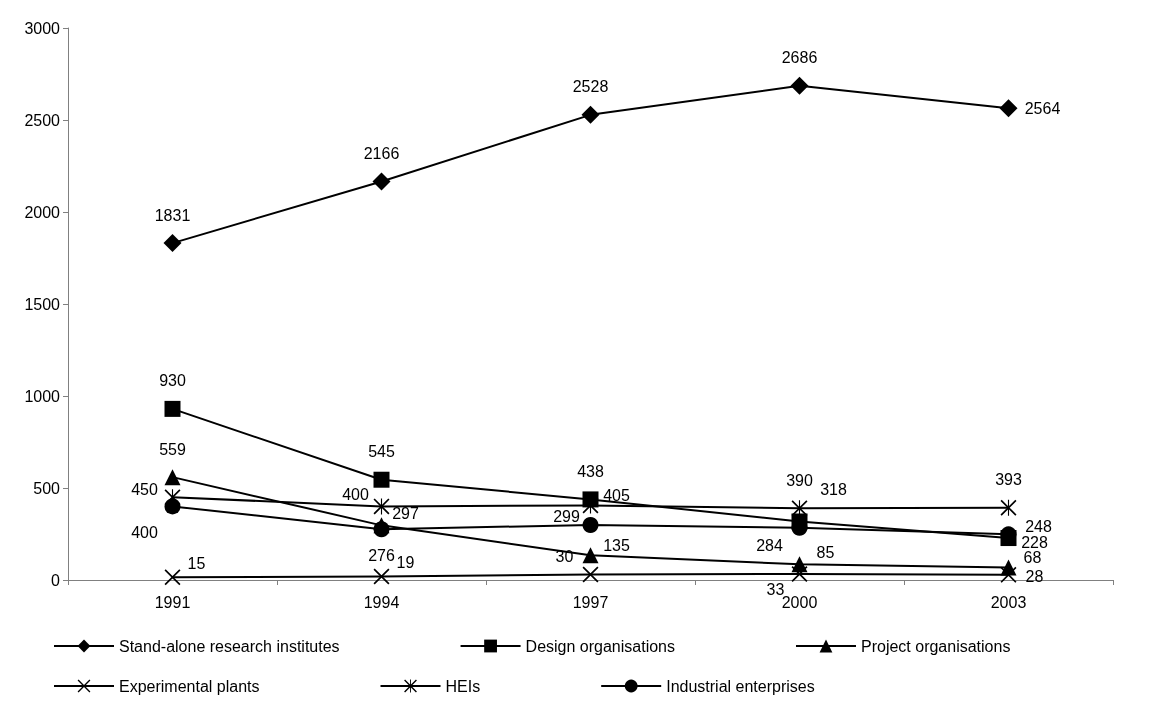  Describe the element at coordinates (1034, 577) in the screenshot. I see `data-label: 28` at that location.